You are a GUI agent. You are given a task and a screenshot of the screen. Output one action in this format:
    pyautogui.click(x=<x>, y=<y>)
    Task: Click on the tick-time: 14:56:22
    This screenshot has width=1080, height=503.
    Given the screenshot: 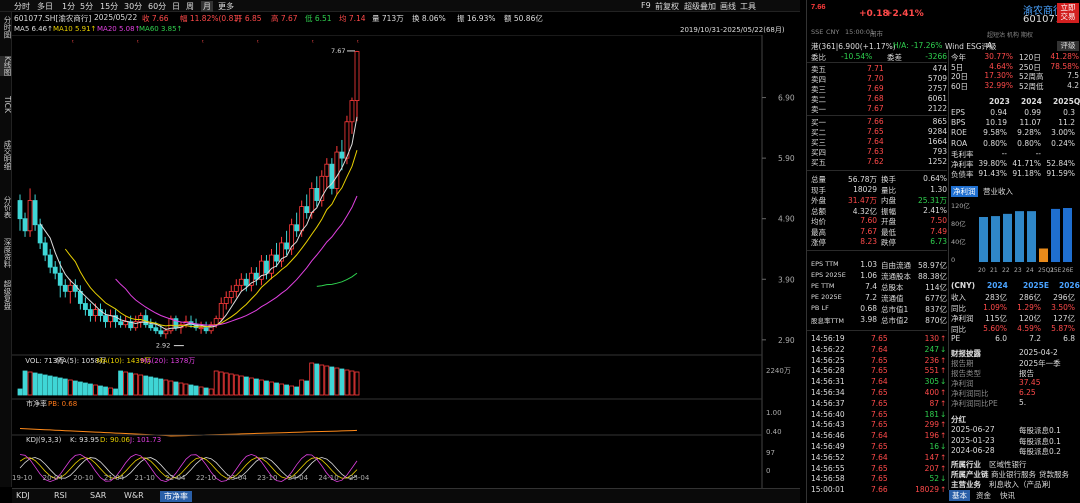 What is the action you would take?
    pyautogui.click(x=828, y=349)
    